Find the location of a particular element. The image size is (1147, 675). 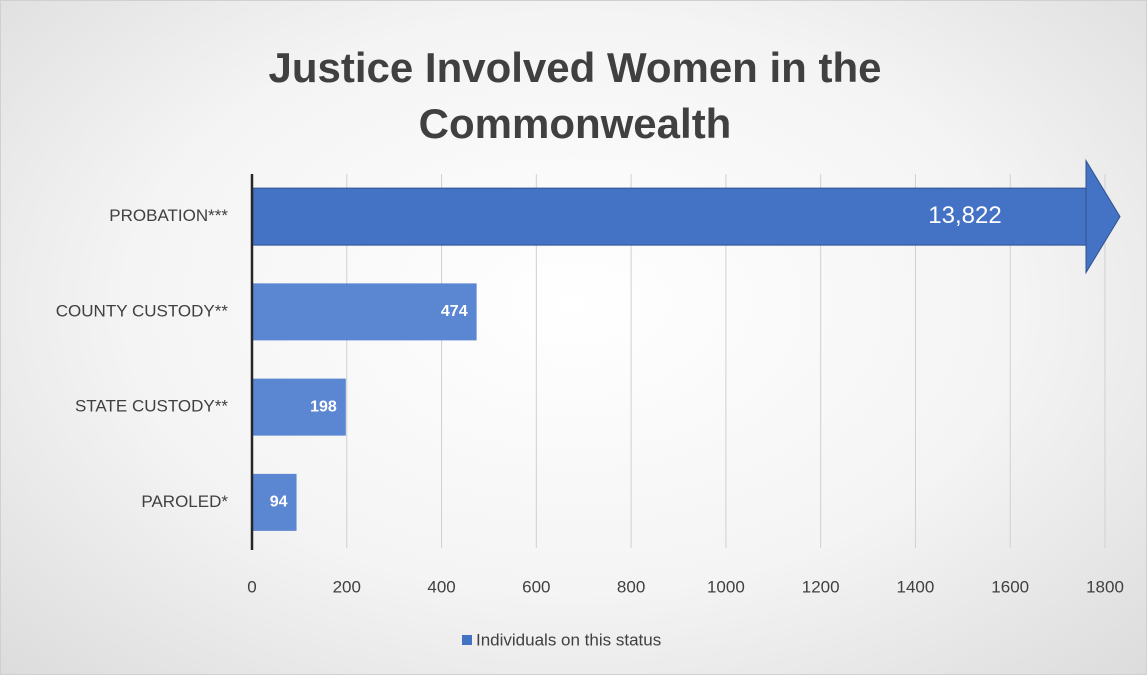

x-tick-label: 400 is located at coordinates (441, 586).